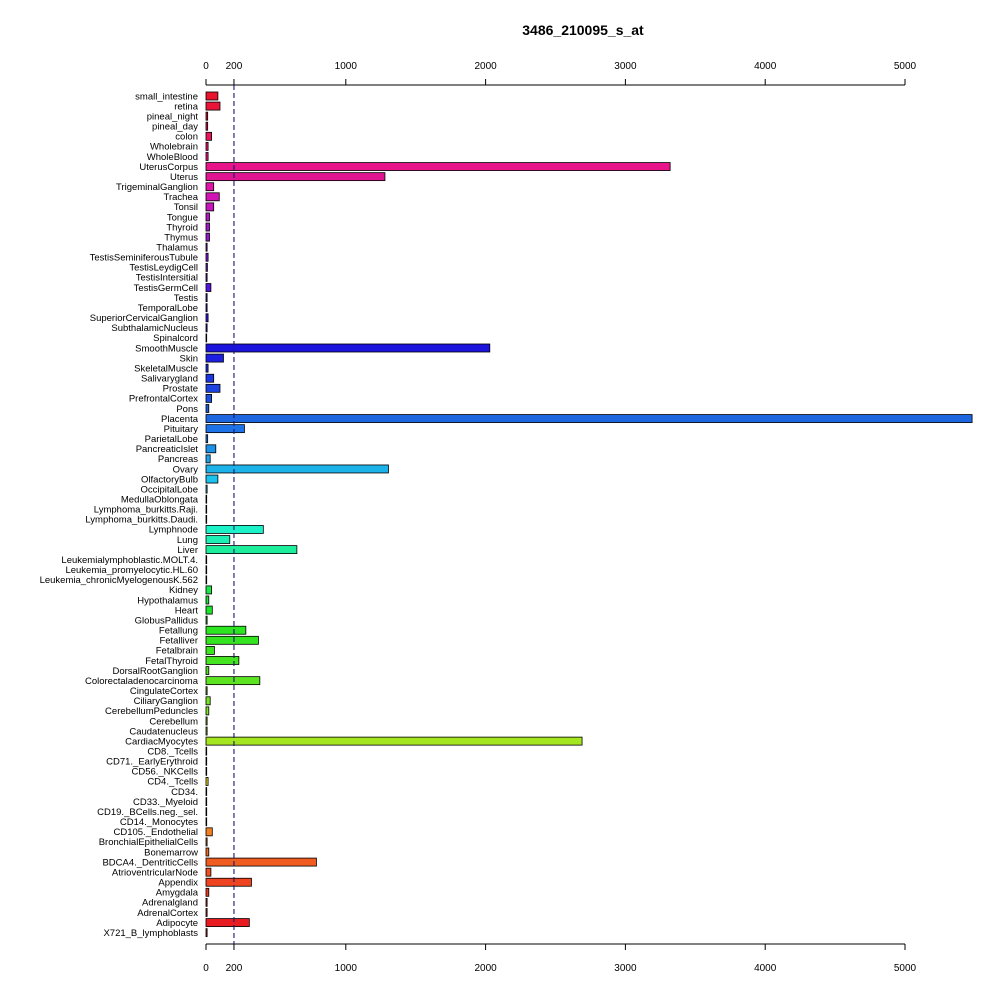 The height and width of the screenshot is (1000, 1000). I want to click on chart-title: 3486_210095_s_at, so click(583, 30).